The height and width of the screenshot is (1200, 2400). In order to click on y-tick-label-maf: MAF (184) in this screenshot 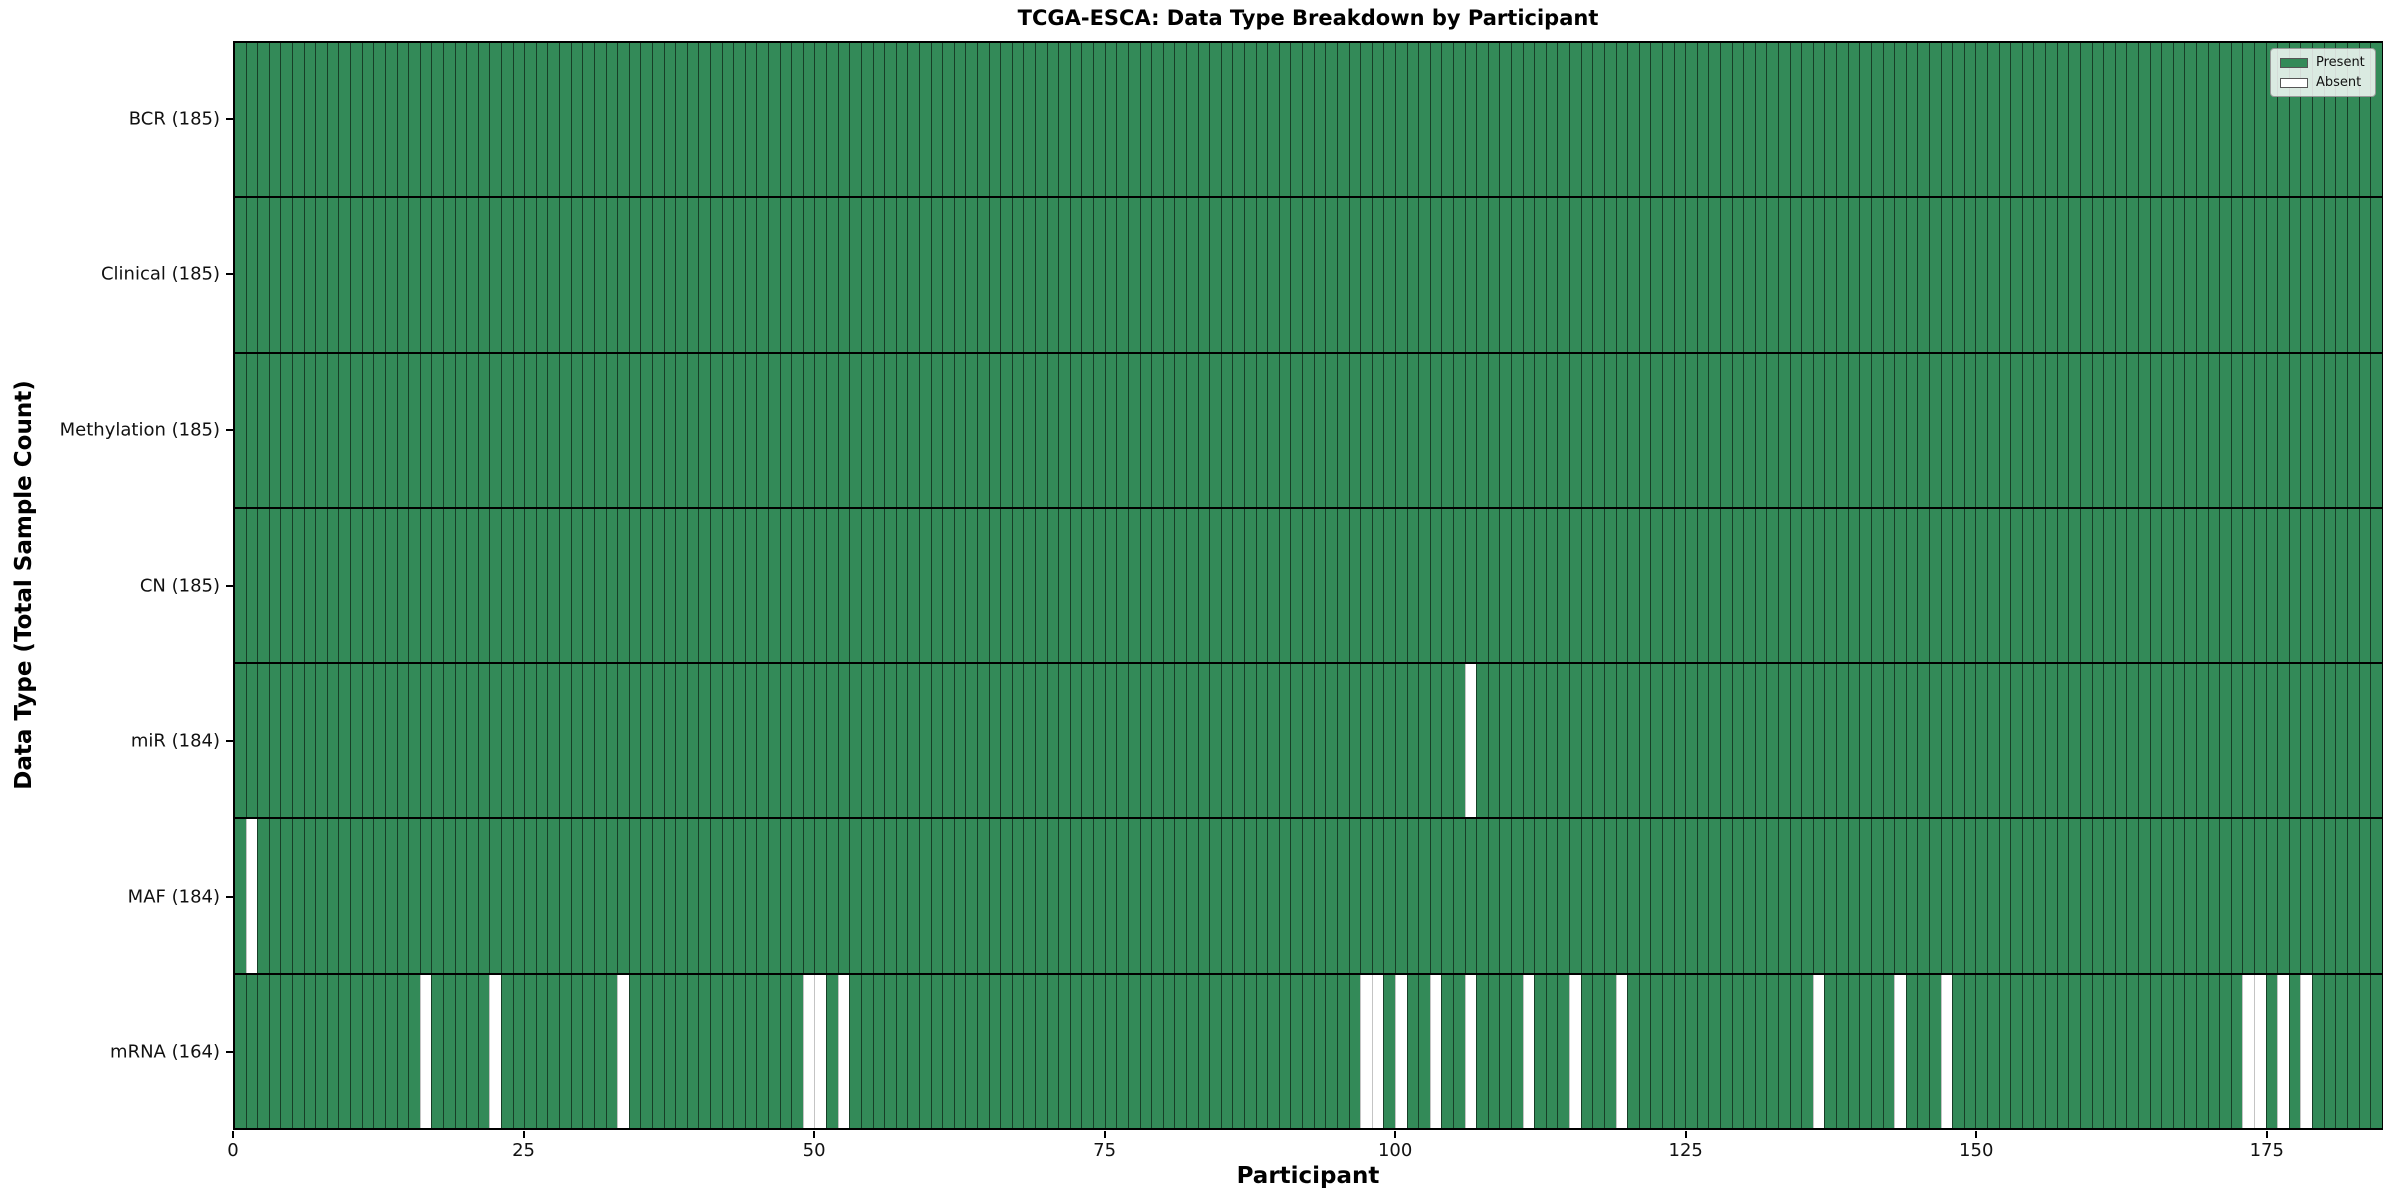, I will do `click(173, 897)`.